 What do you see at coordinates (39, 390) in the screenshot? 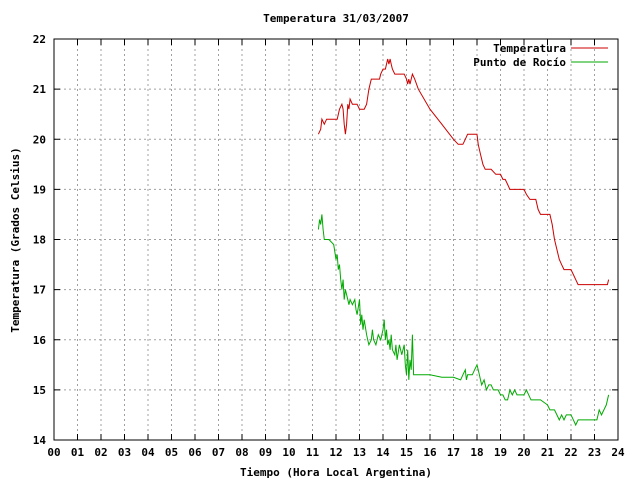
I see `y-tick-label: 15` at bounding box center [39, 390].